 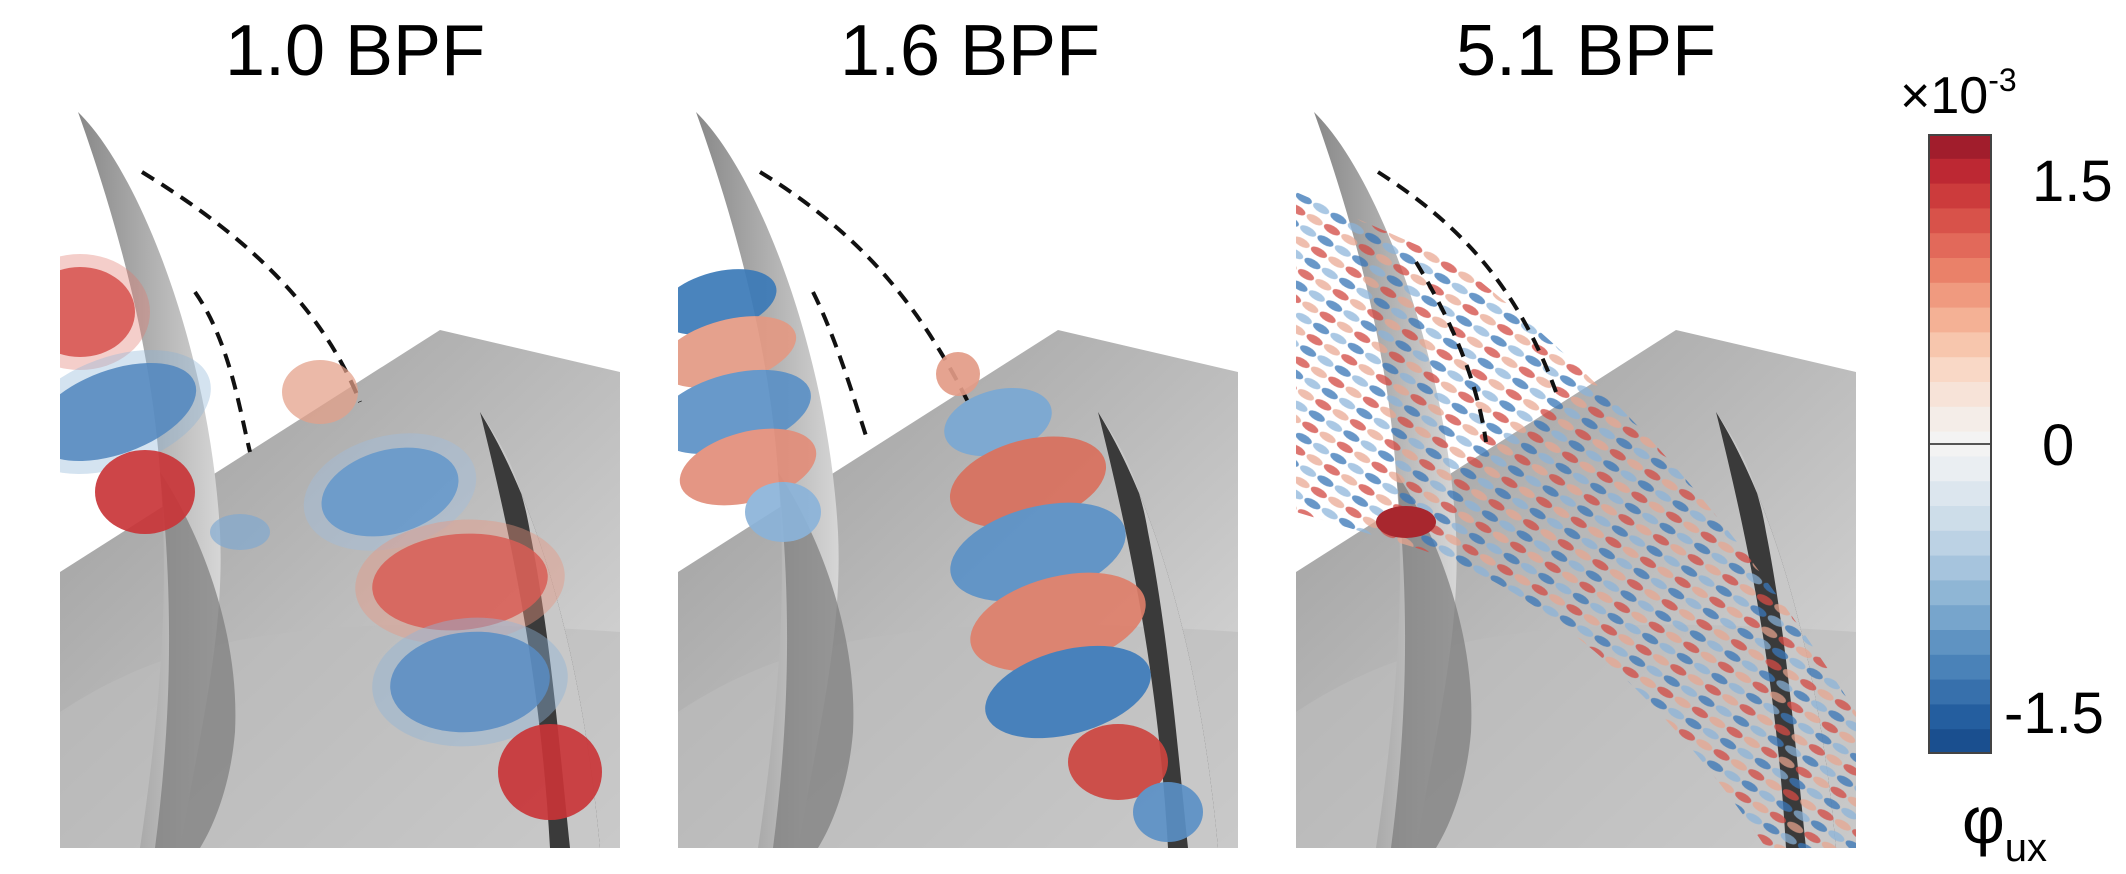 I want to click on stator-blade-front, so click(x=1158, y=630).